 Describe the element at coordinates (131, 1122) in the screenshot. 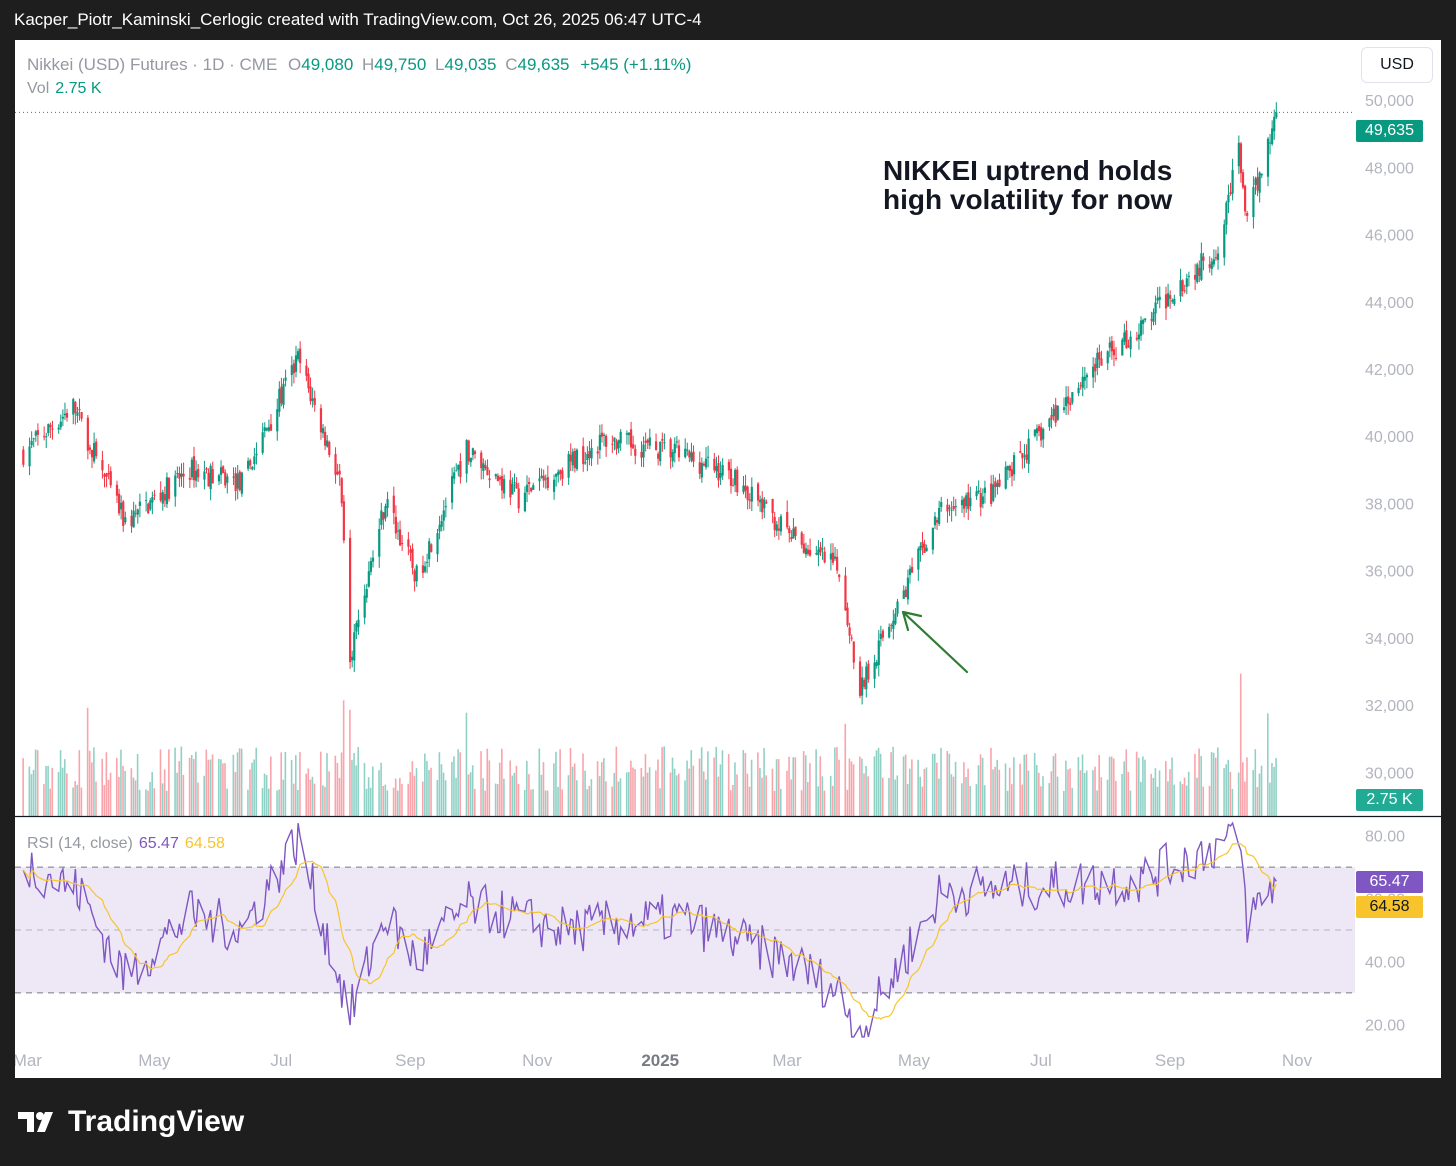

I see `tradingview-logo: TradingView` at that location.